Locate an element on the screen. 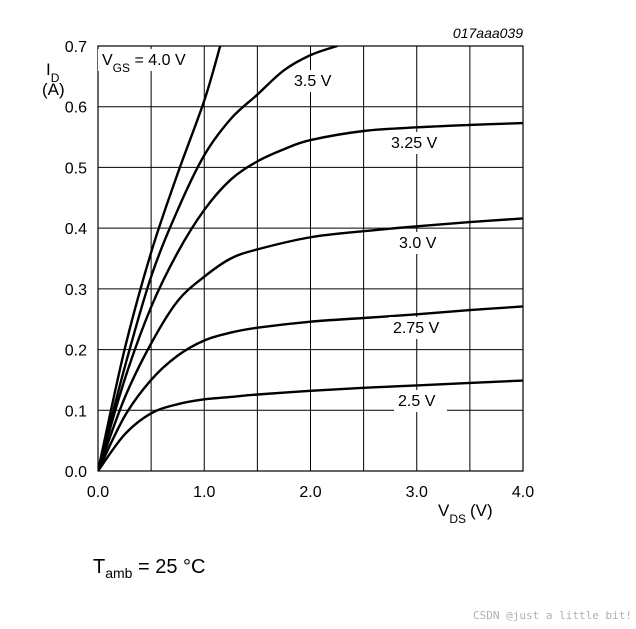  curve-label-2: 3.25 V is located at coordinates (414, 143).